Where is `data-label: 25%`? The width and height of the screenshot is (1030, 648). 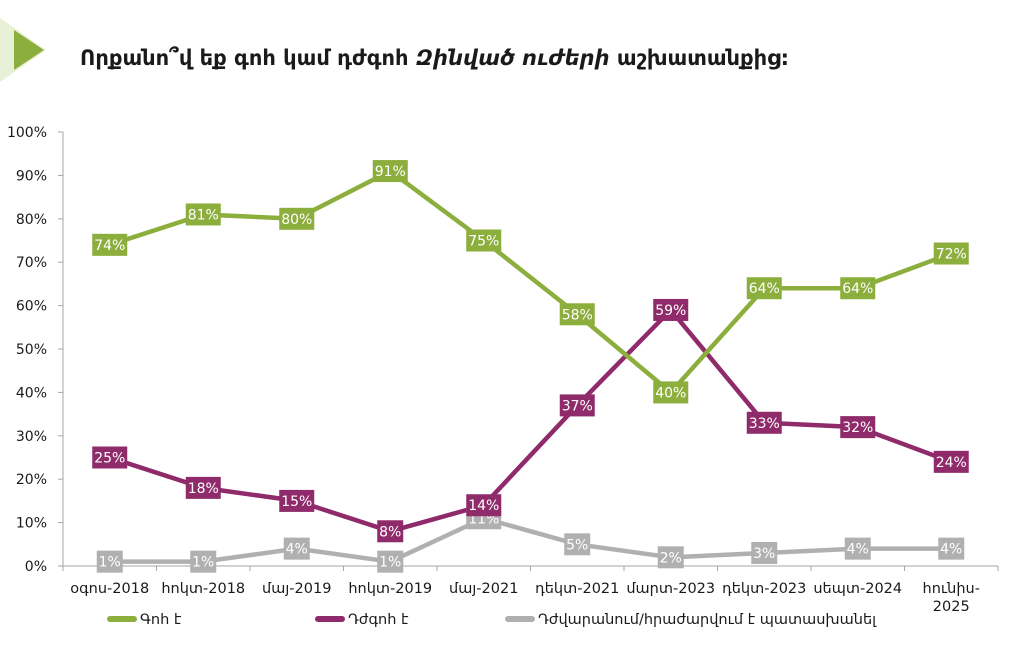 data-label: 25% is located at coordinates (109, 459).